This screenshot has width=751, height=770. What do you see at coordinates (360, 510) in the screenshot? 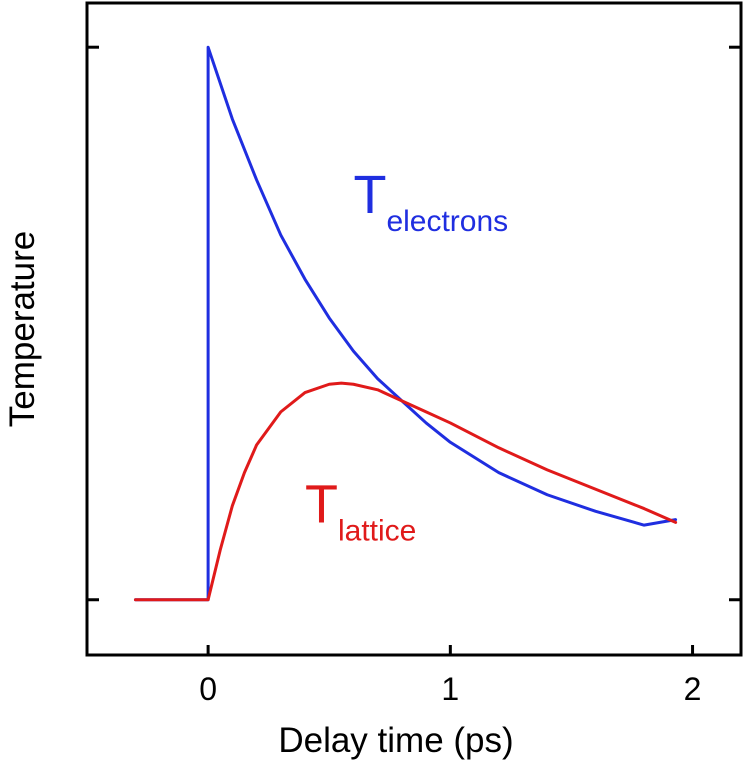
I see `annotation-lattice: Tlattice` at bounding box center [360, 510].